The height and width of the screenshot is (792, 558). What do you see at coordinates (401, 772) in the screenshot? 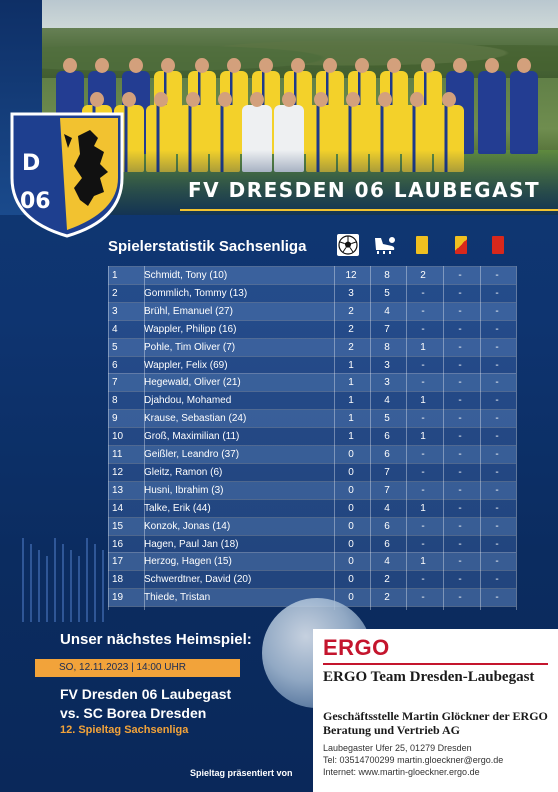
I see `sponsor-web: Internet: www.martin-gloeckner.ergo.de` at bounding box center [401, 772].